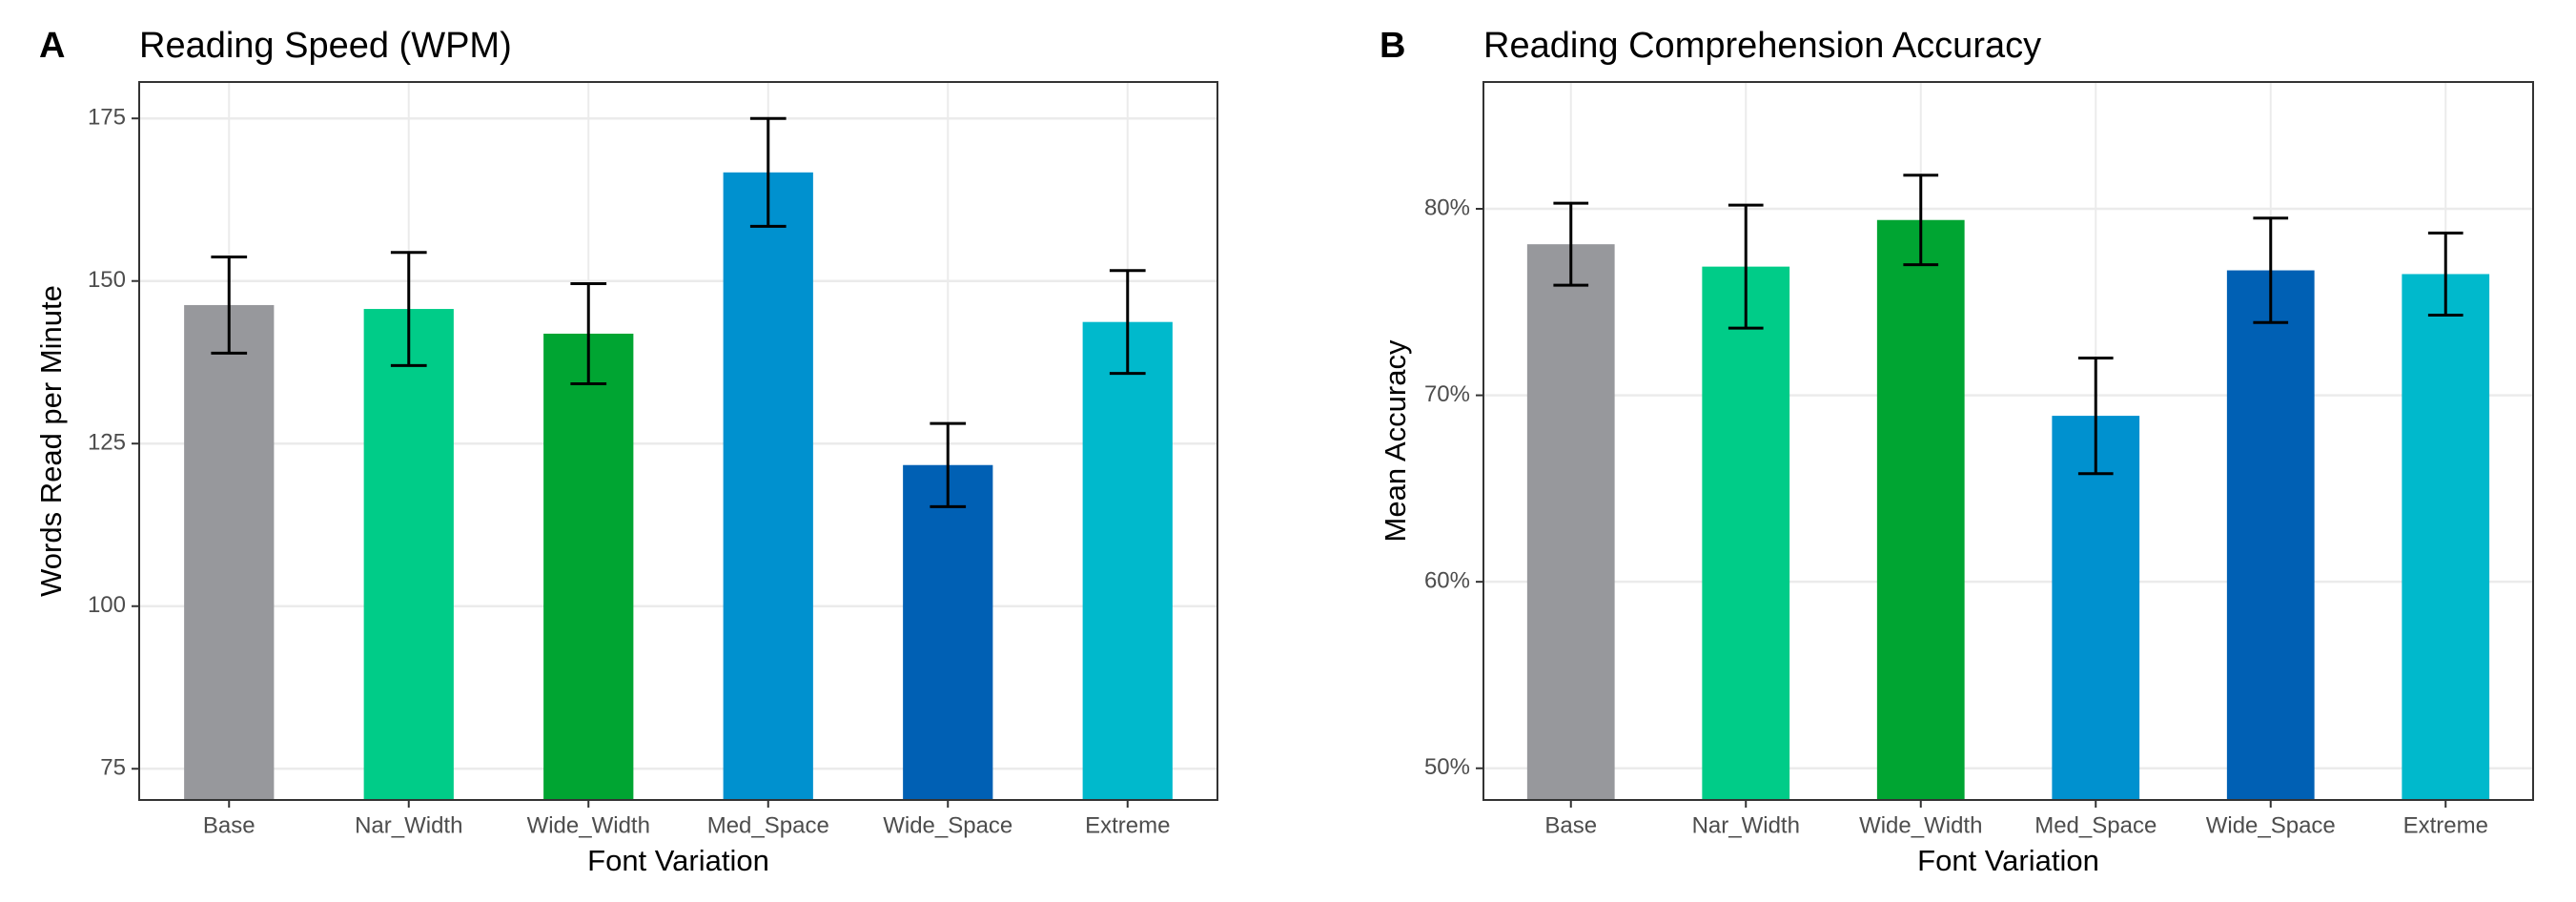  I want to click on chart-title: Reading Comprehension Accuracy, so click(1762, 46).